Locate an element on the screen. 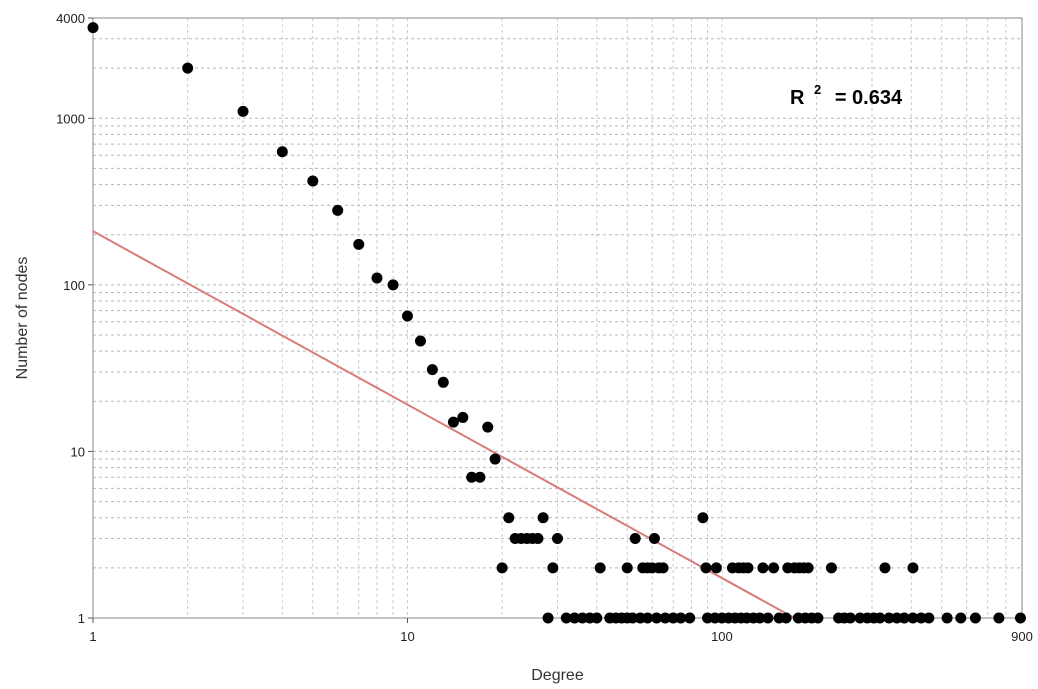  x-tick-label: 900 is located at coordinates (1022, 636).